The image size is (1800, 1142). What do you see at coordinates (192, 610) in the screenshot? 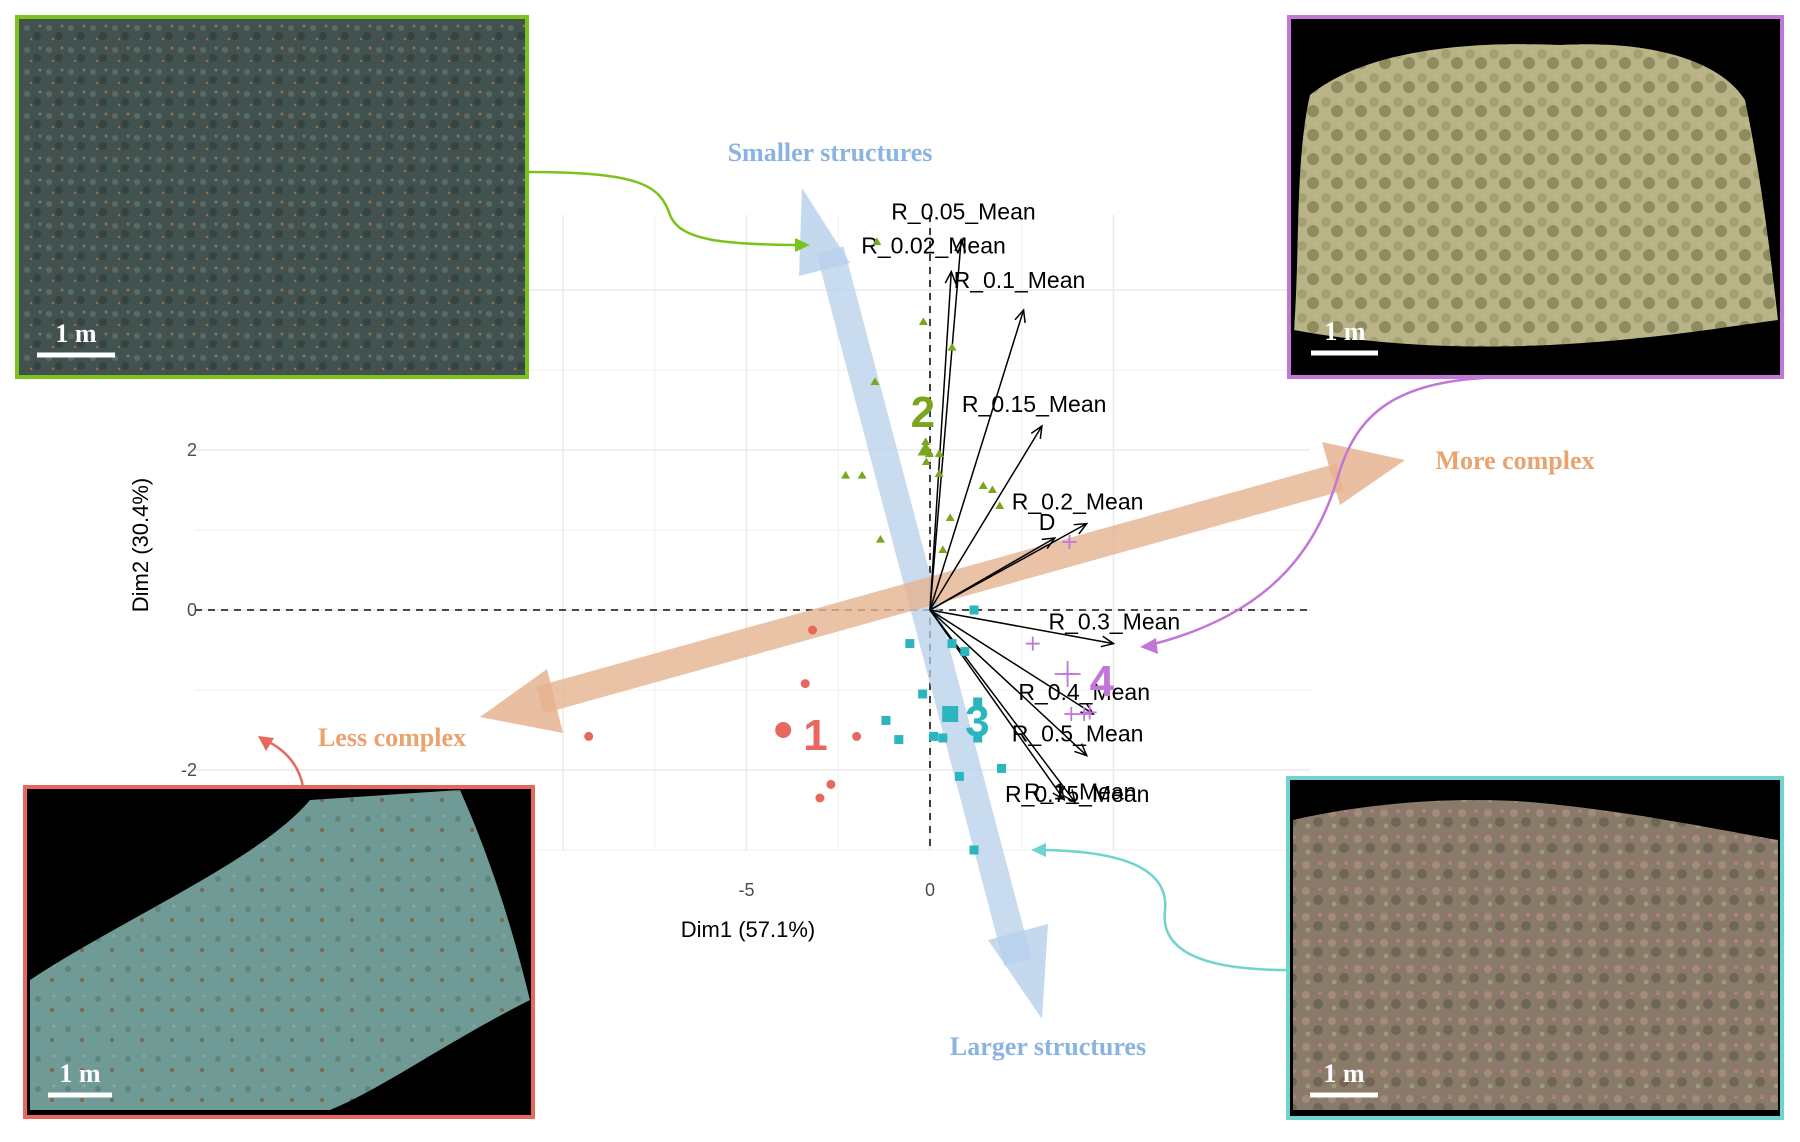
I see `y-tick-label: 0` at bounding box center [192, 610].